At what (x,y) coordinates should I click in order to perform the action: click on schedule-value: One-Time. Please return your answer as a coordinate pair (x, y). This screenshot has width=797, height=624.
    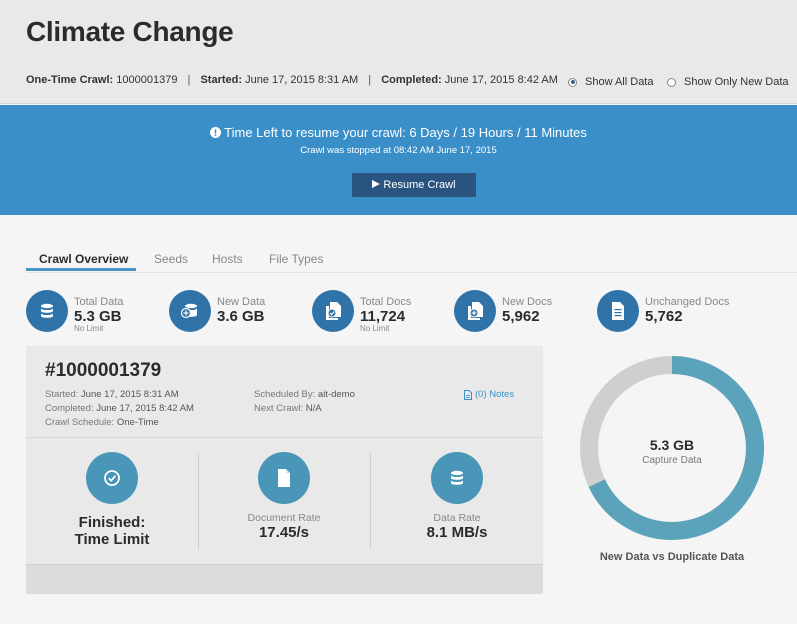
    Looking at the image, I should click on (137, 422).